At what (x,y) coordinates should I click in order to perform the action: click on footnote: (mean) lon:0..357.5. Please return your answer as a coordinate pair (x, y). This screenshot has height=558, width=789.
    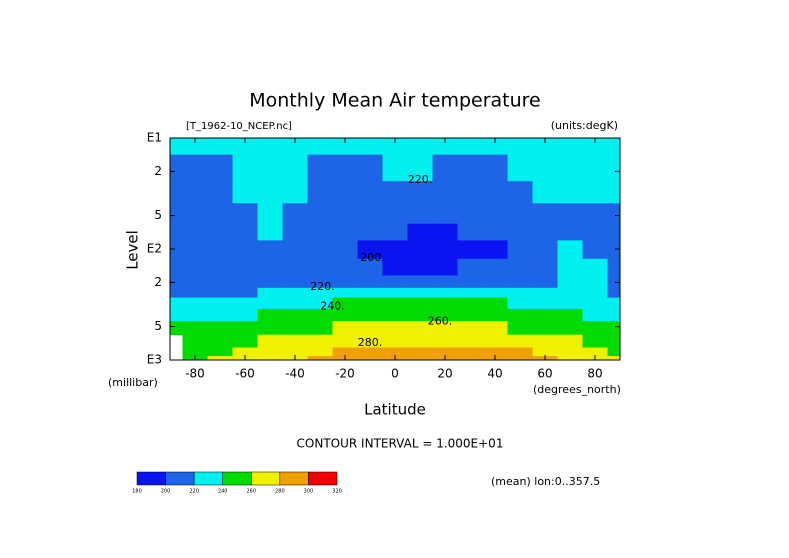
    Looking at the image, I should click on (545, 481).